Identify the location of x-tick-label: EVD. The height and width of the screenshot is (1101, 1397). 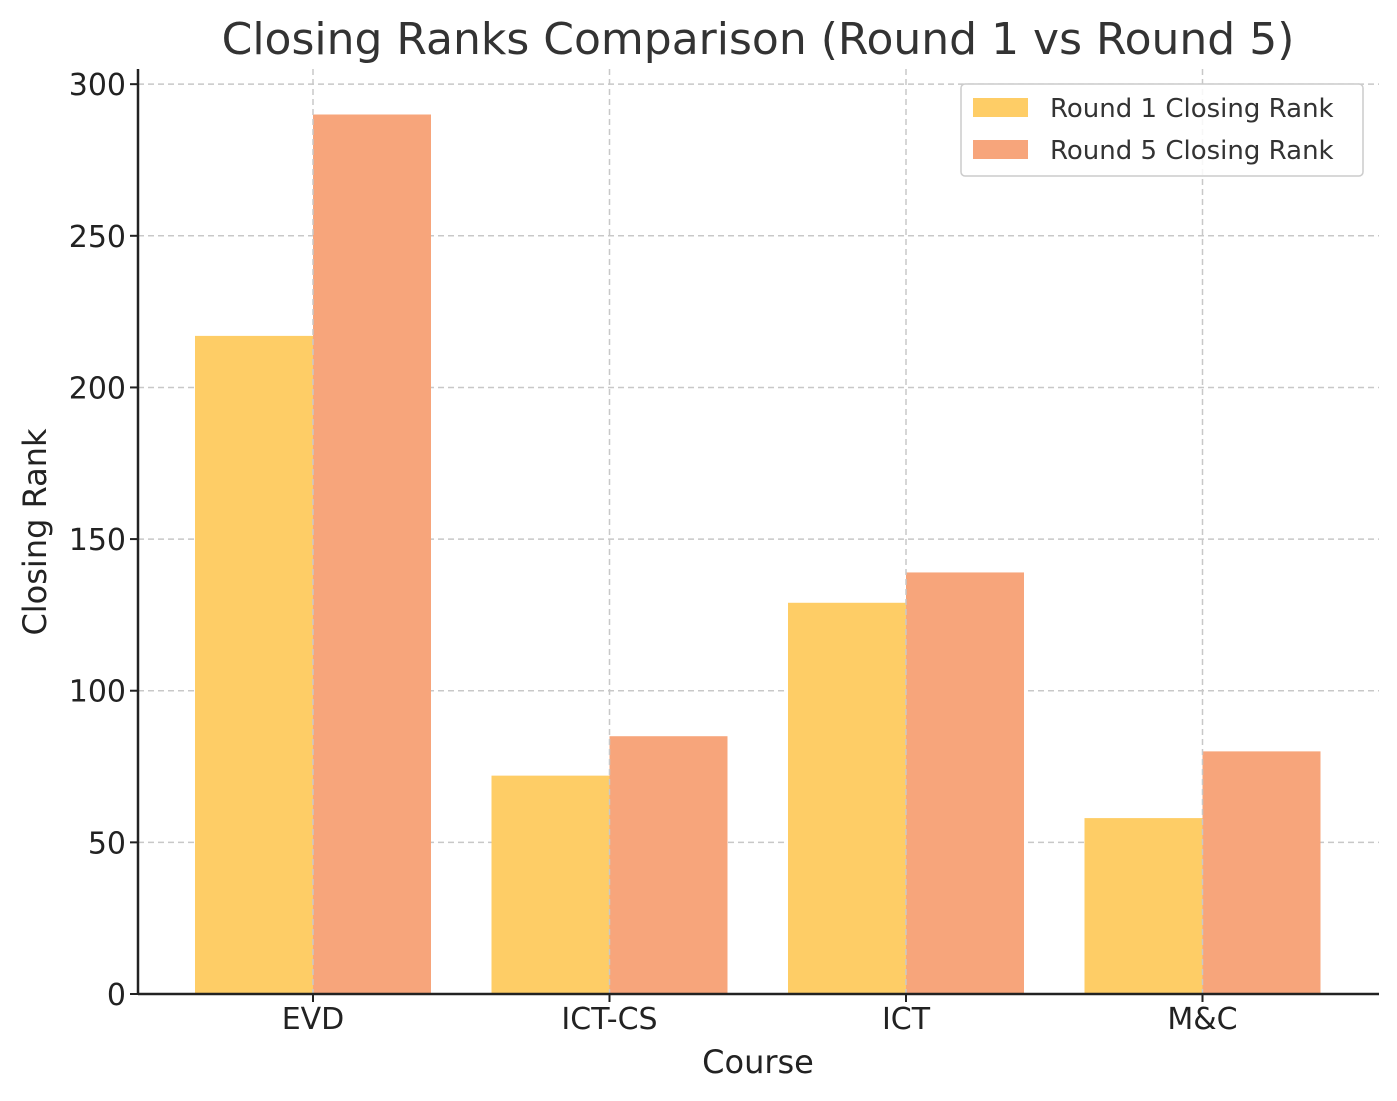
(313, 1019).